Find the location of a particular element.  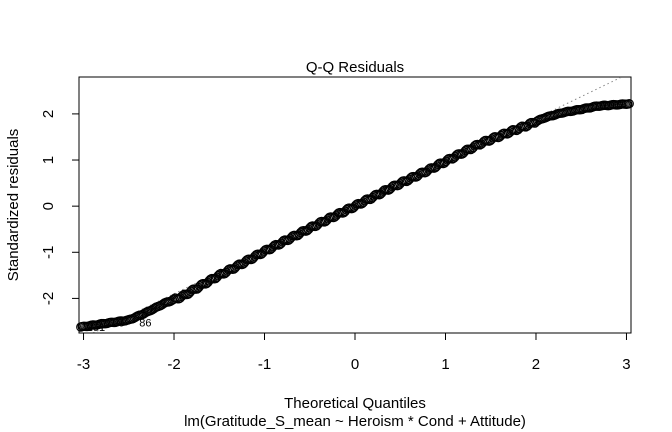

x-axis: -3 -2 -1 0 1 2 3 is located at coordinates (354, 352).